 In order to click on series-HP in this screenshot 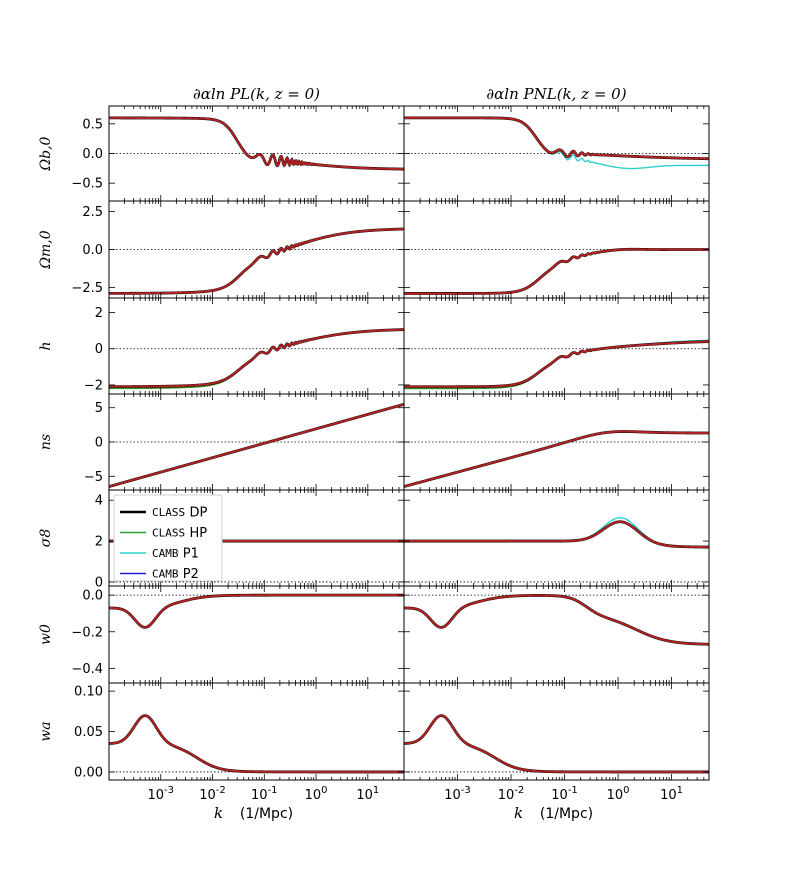, I will do `click(256, 359)`.